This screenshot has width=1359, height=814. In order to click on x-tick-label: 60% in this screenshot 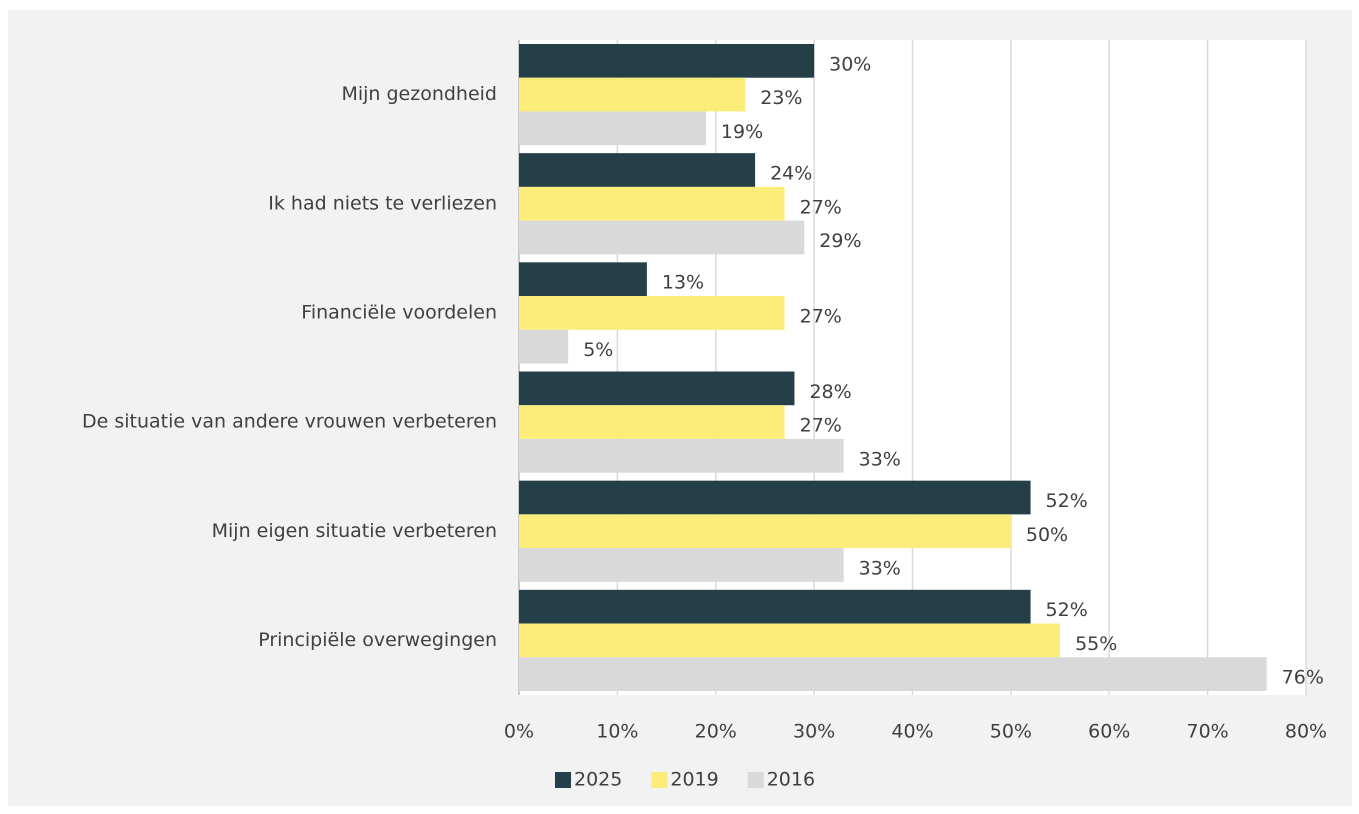, I will do `click(1109, 732)`.